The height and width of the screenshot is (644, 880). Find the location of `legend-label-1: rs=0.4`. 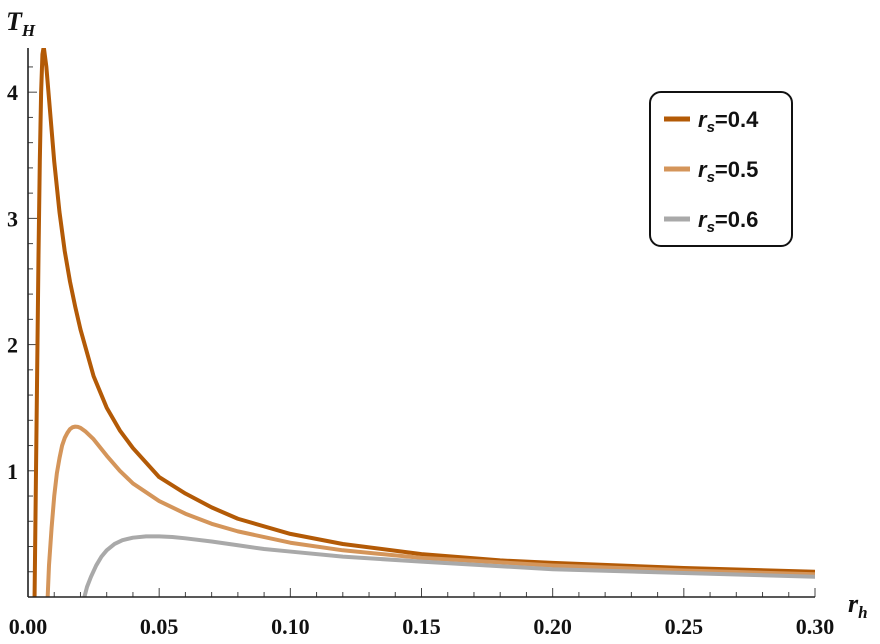

legend-label-1: rs=0.4 is located at coordinates (728, 121).